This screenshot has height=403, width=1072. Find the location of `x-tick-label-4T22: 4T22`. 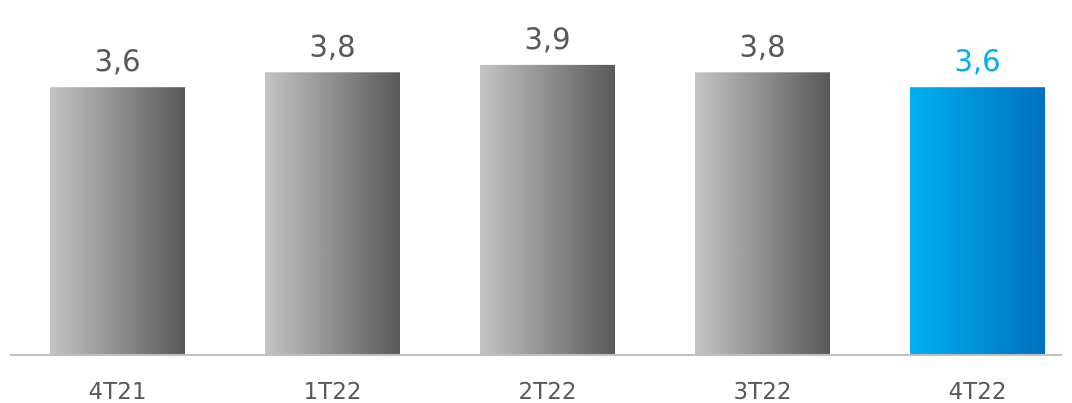

x-tick-label-4T22: 4T22 is located at coordinates (978, 391).